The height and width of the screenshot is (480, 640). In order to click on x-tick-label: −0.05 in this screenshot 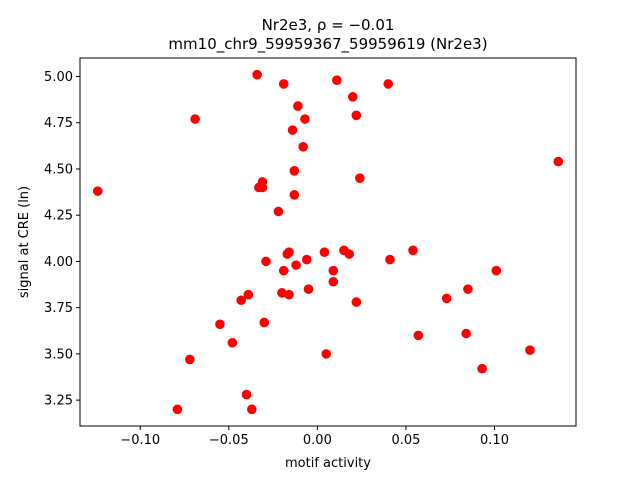, I will do `click(229, 440)`.